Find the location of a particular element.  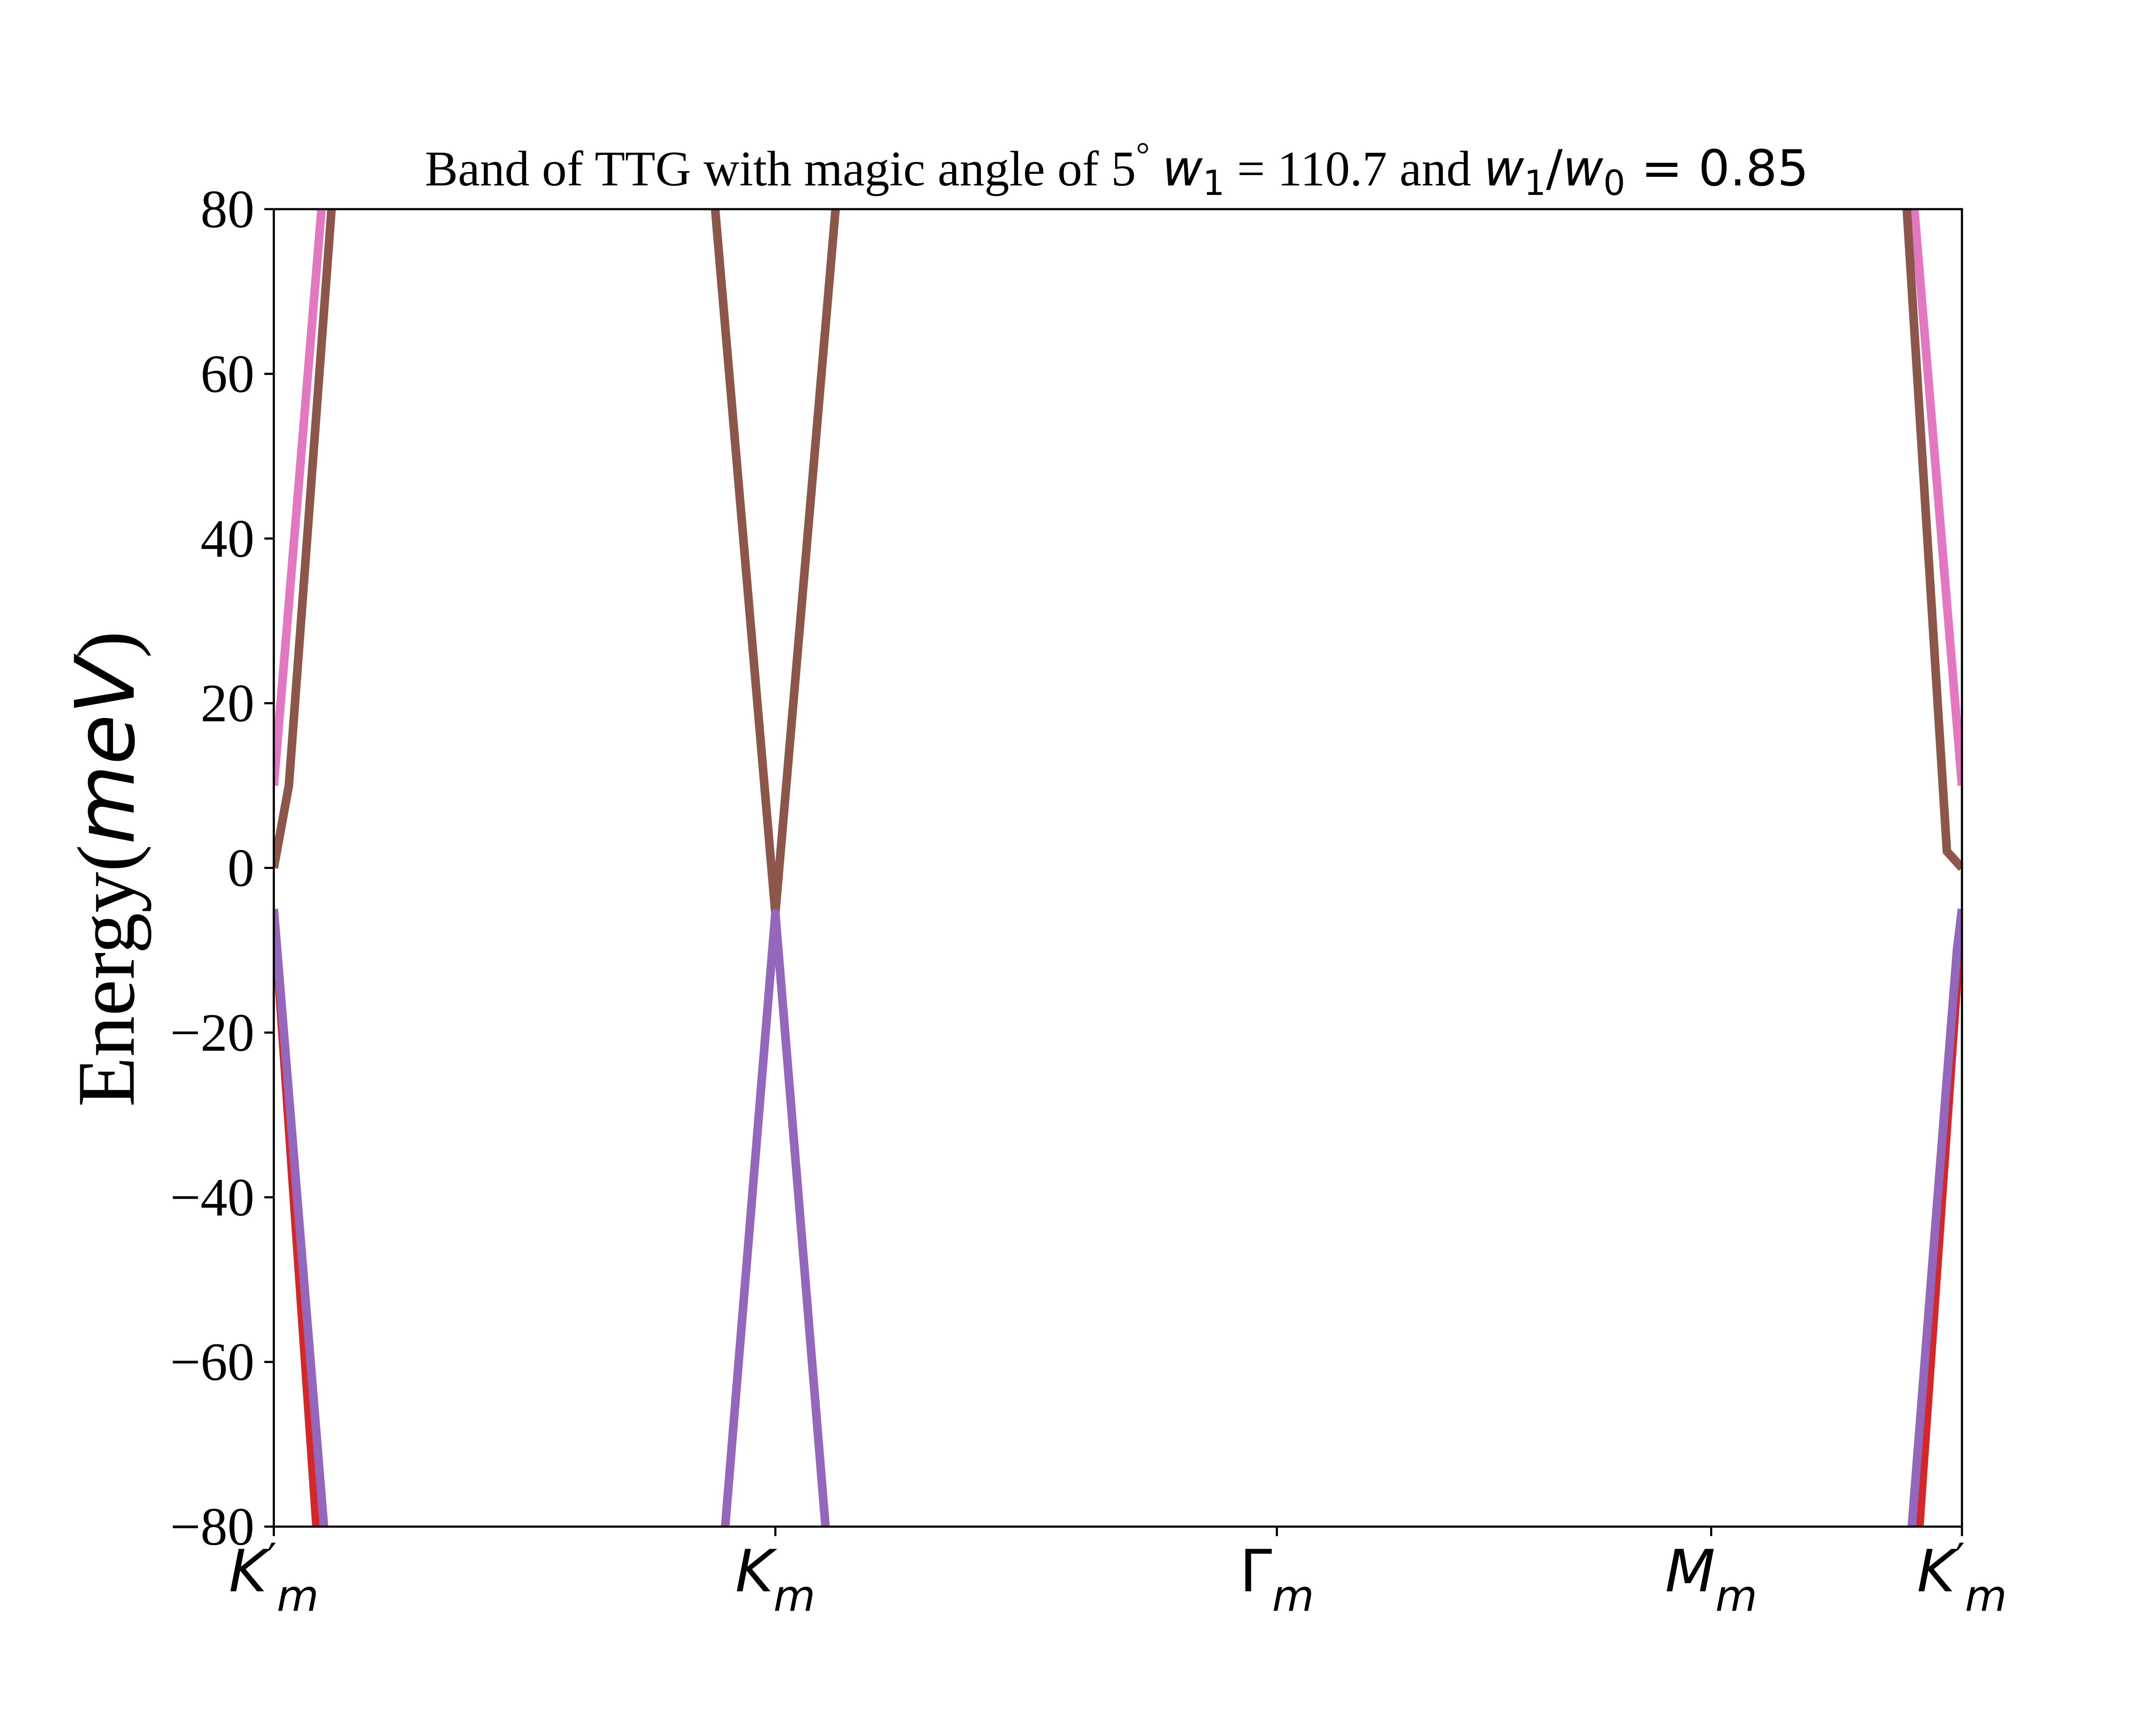

x-tick-label-0: K′m is located at coordinates (274, 1578).